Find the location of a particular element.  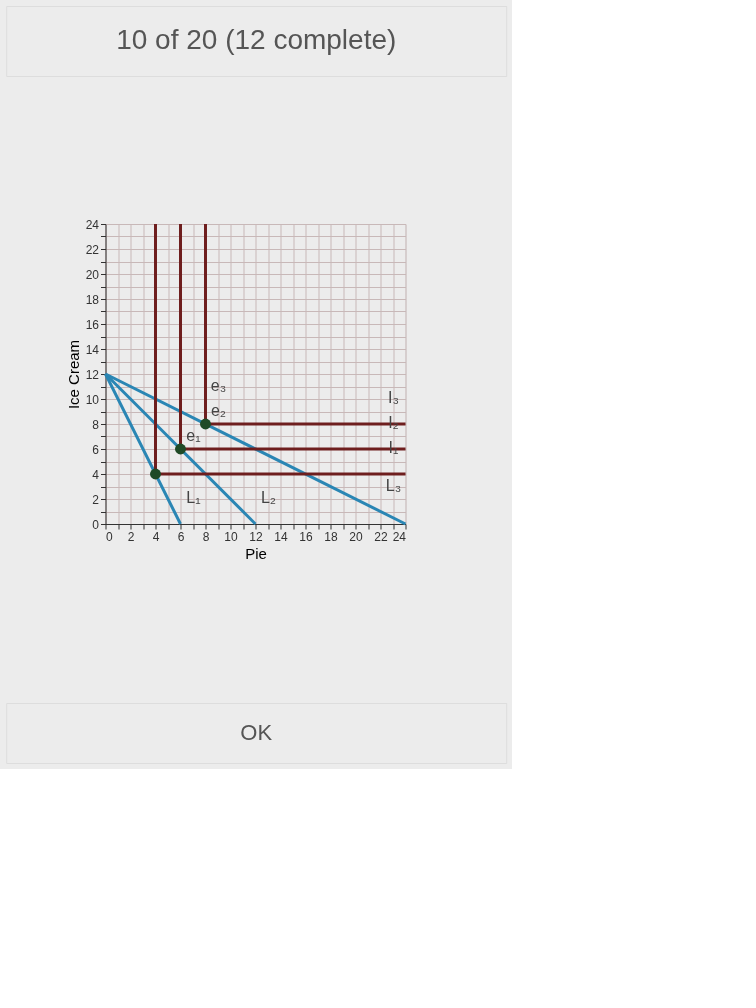

y-tick-label: 6 is located at coordinates (96, 449).